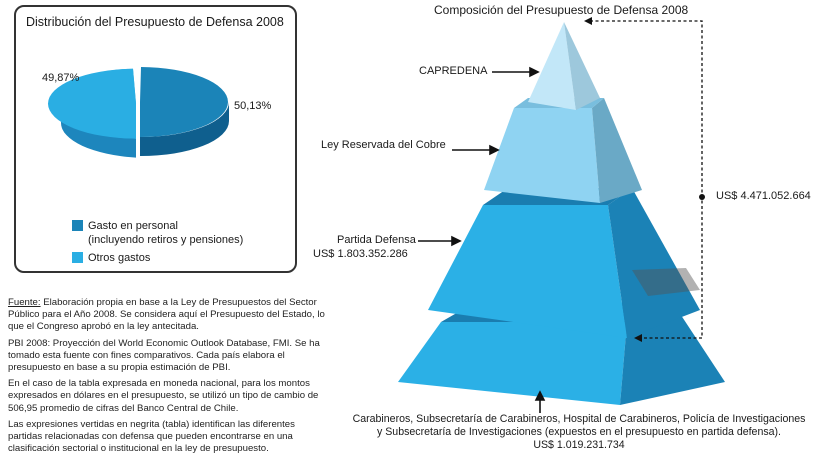 Image resolution: width=830 pixels, height=470 pixels. I want to click on label-total-amount: US$ 4.471.052.664, so click(763, 196).